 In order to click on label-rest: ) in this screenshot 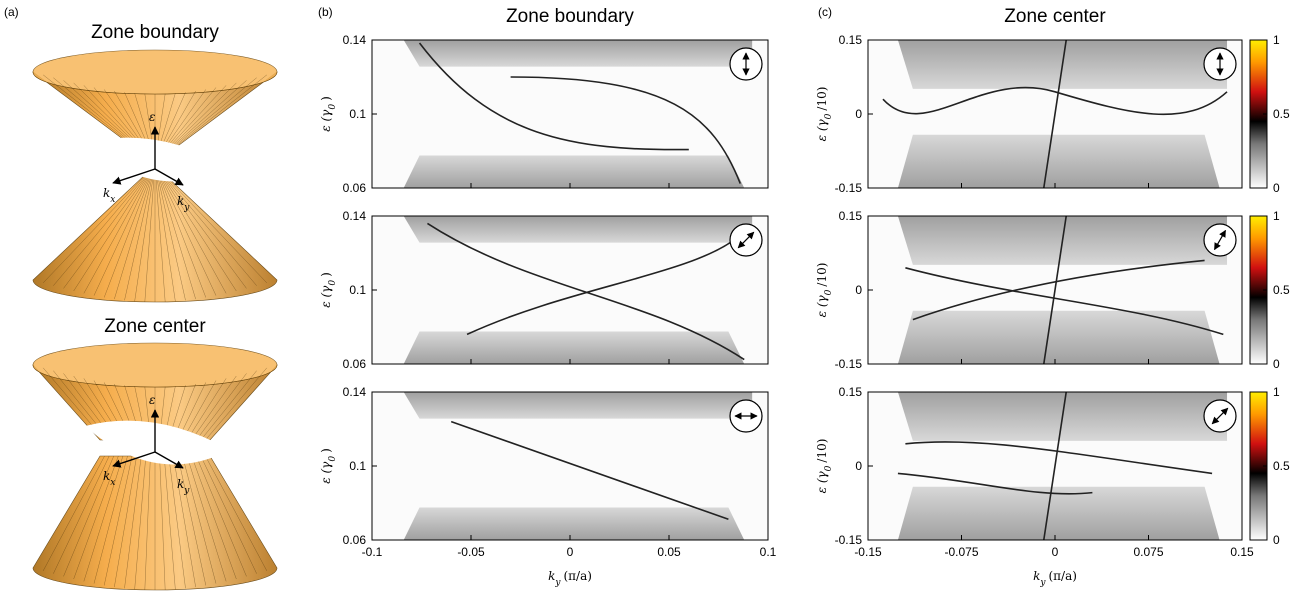, I will do `click(326, 450)`.